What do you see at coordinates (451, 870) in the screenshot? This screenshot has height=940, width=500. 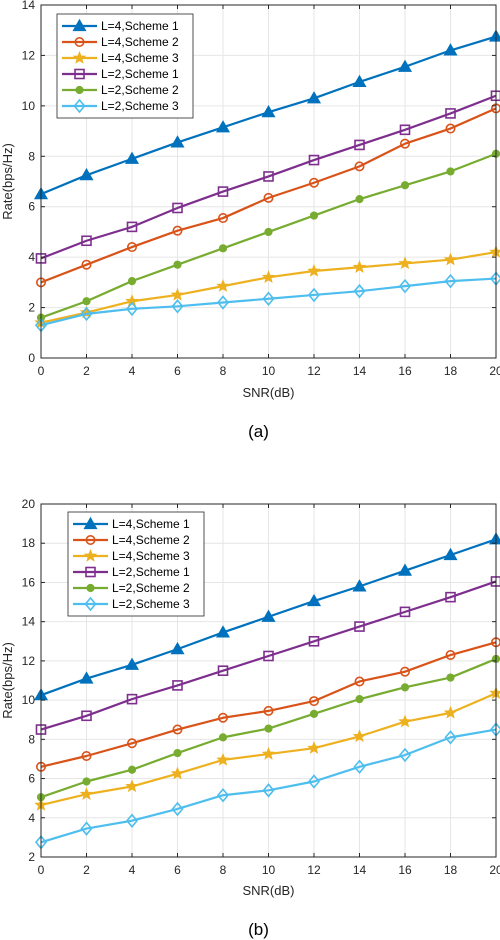 I see `x-tick-label: 18` at bounding box center [451, 870].